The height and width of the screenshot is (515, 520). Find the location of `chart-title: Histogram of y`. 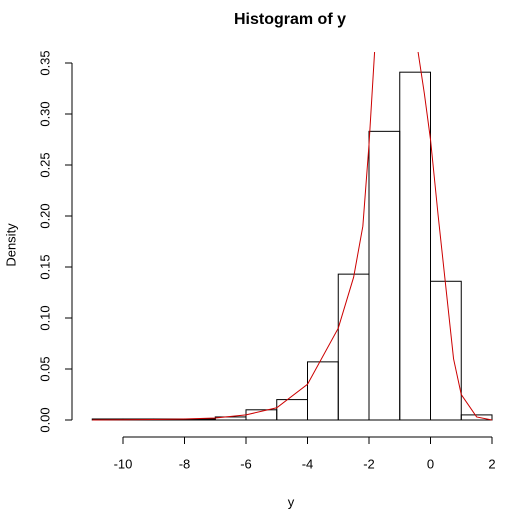

chart-title: Histogram of y is located at coordinates (290, 19).